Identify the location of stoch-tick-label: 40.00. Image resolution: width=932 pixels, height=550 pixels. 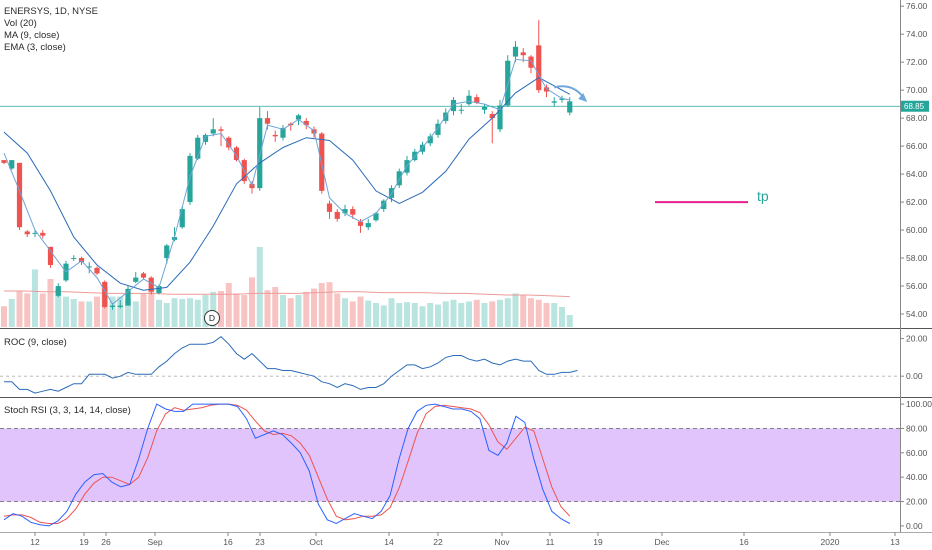
(917, 477).